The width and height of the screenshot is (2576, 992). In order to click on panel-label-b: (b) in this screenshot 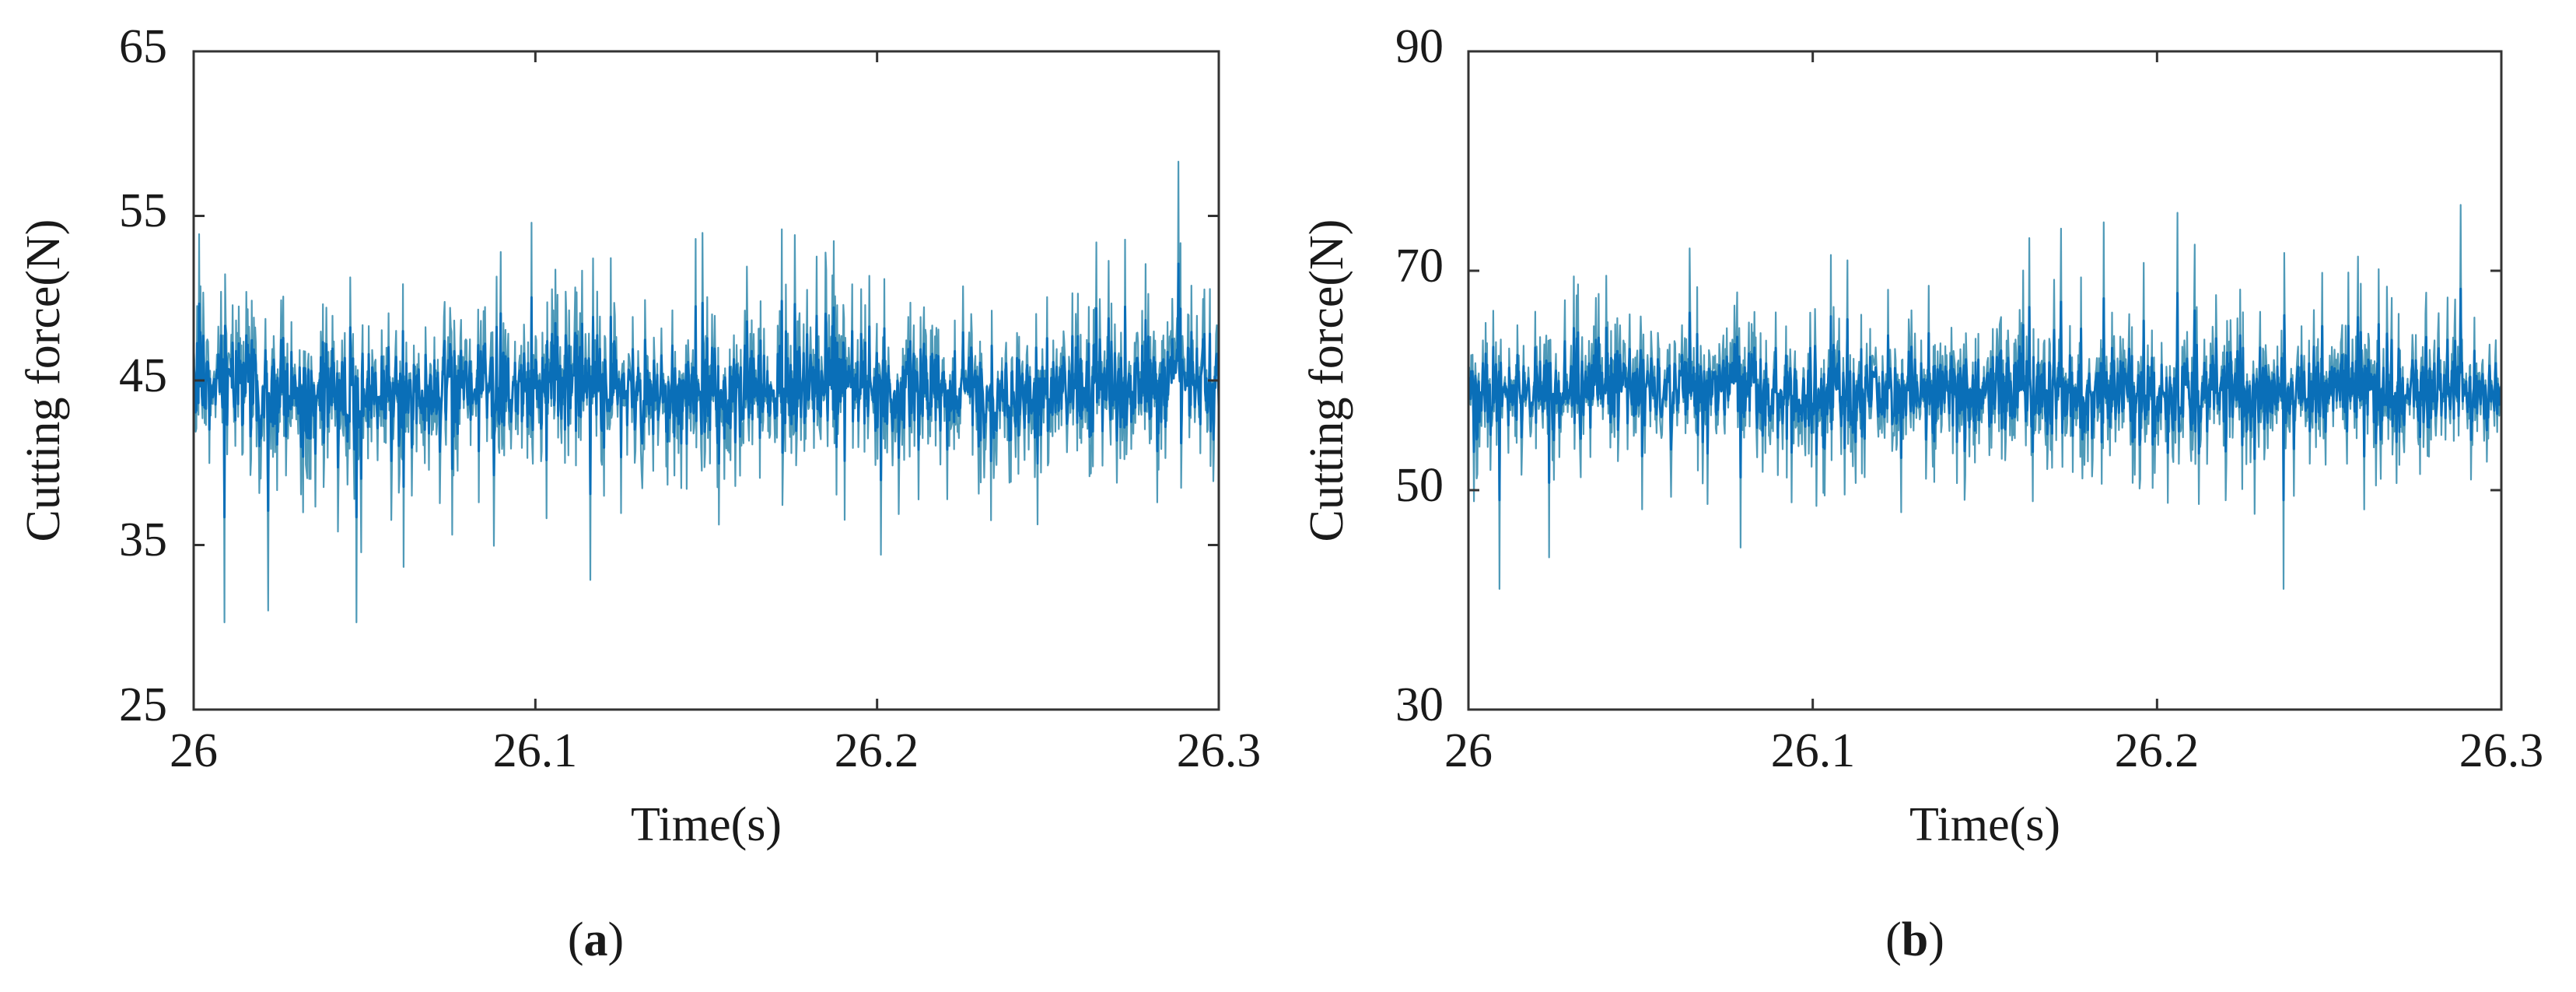, I will do `click(1914, 940)`.